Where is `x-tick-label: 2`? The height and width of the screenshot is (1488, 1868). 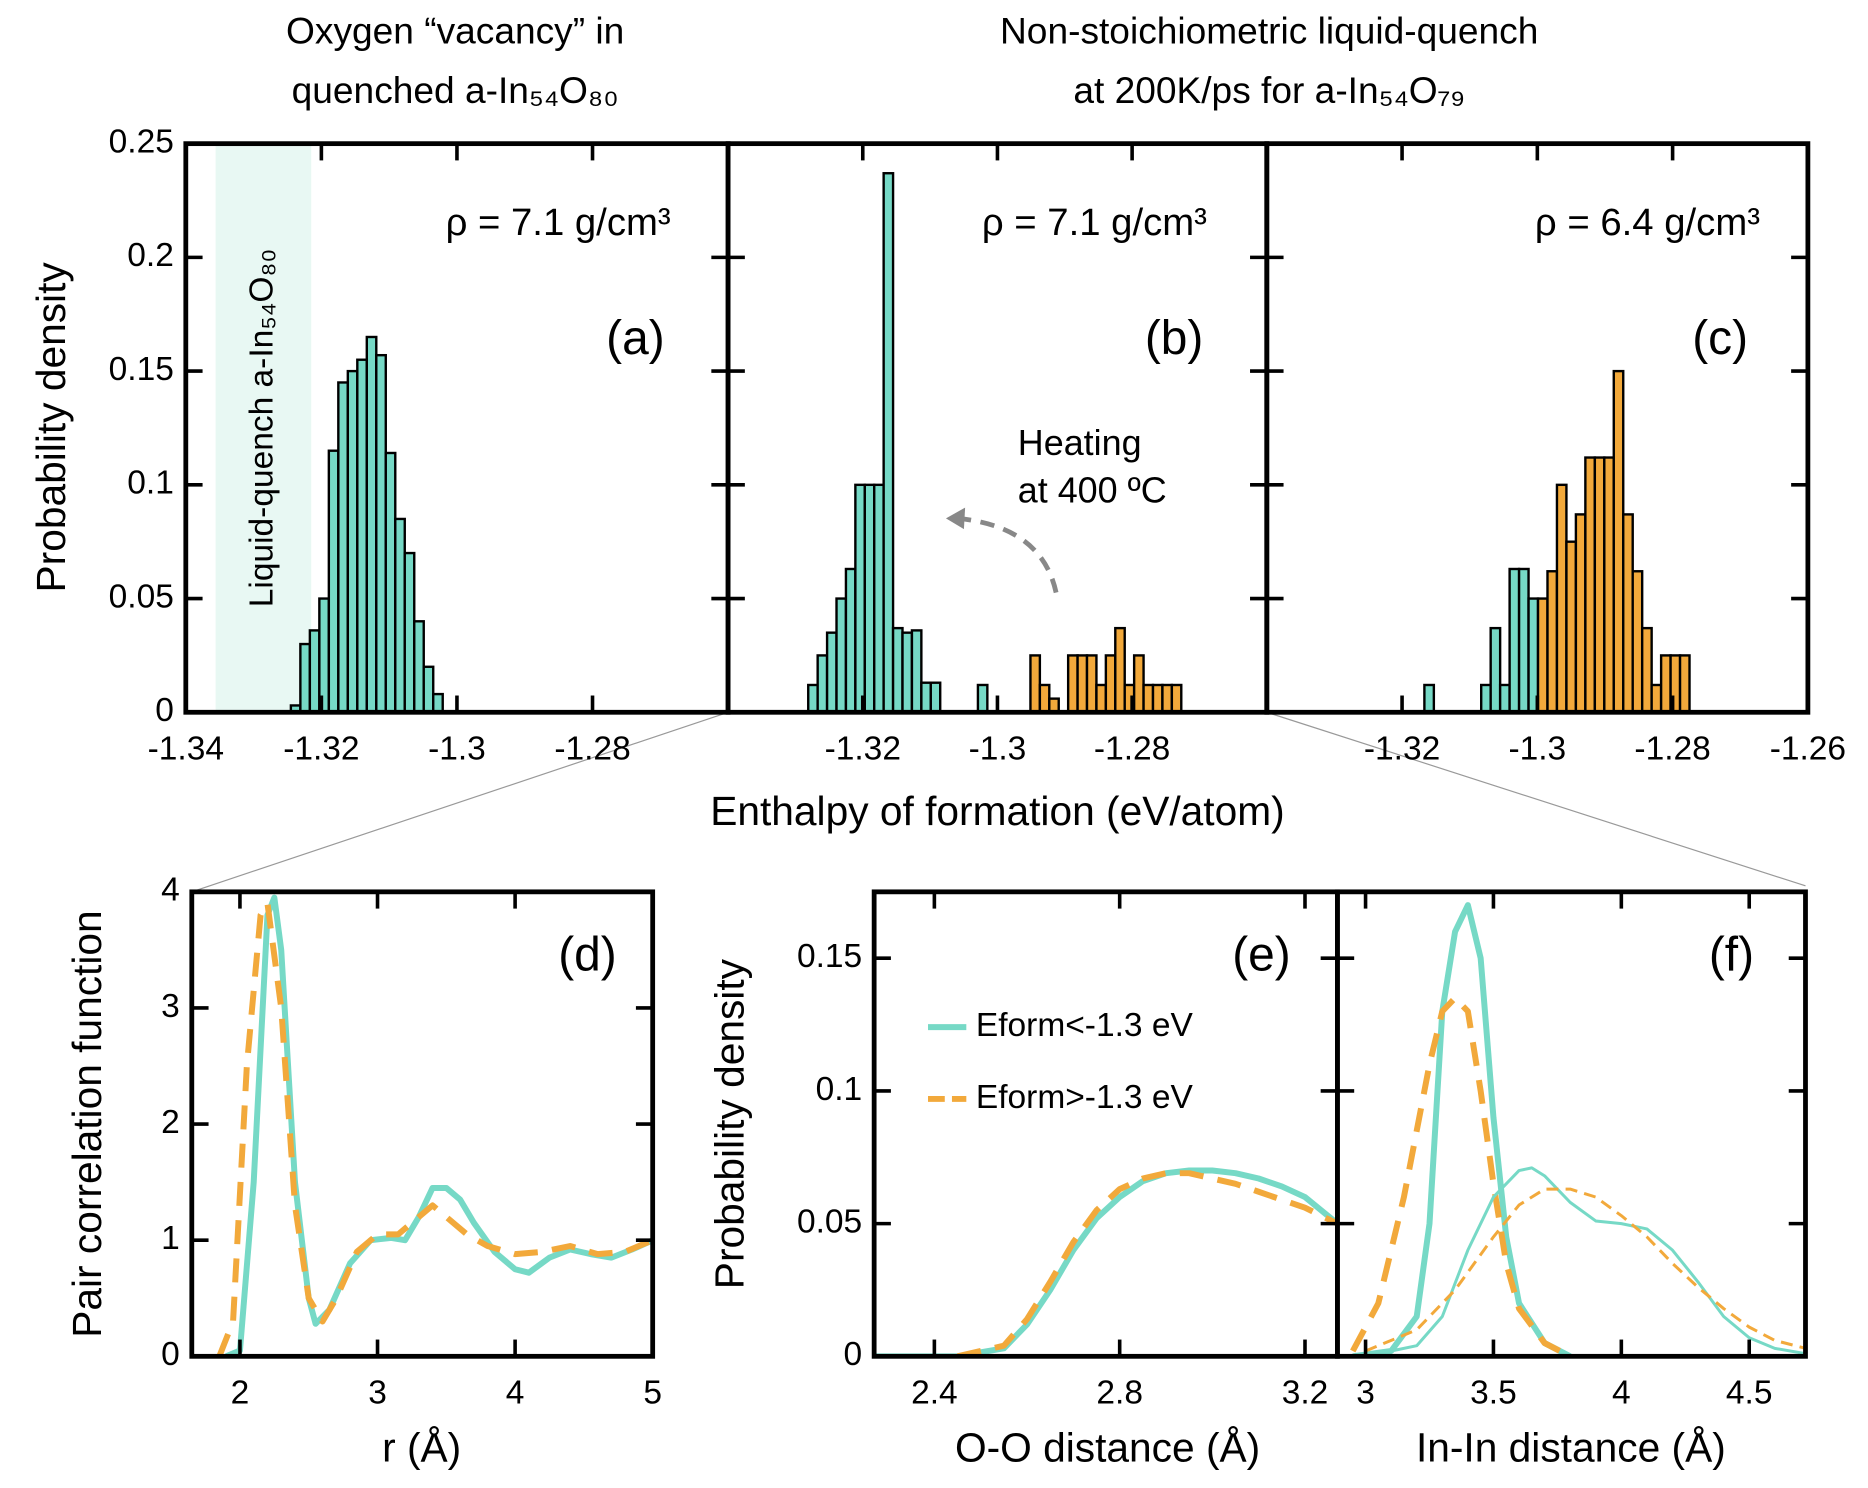
x-tick-label: 2 is located at coordinates (240, 1392).